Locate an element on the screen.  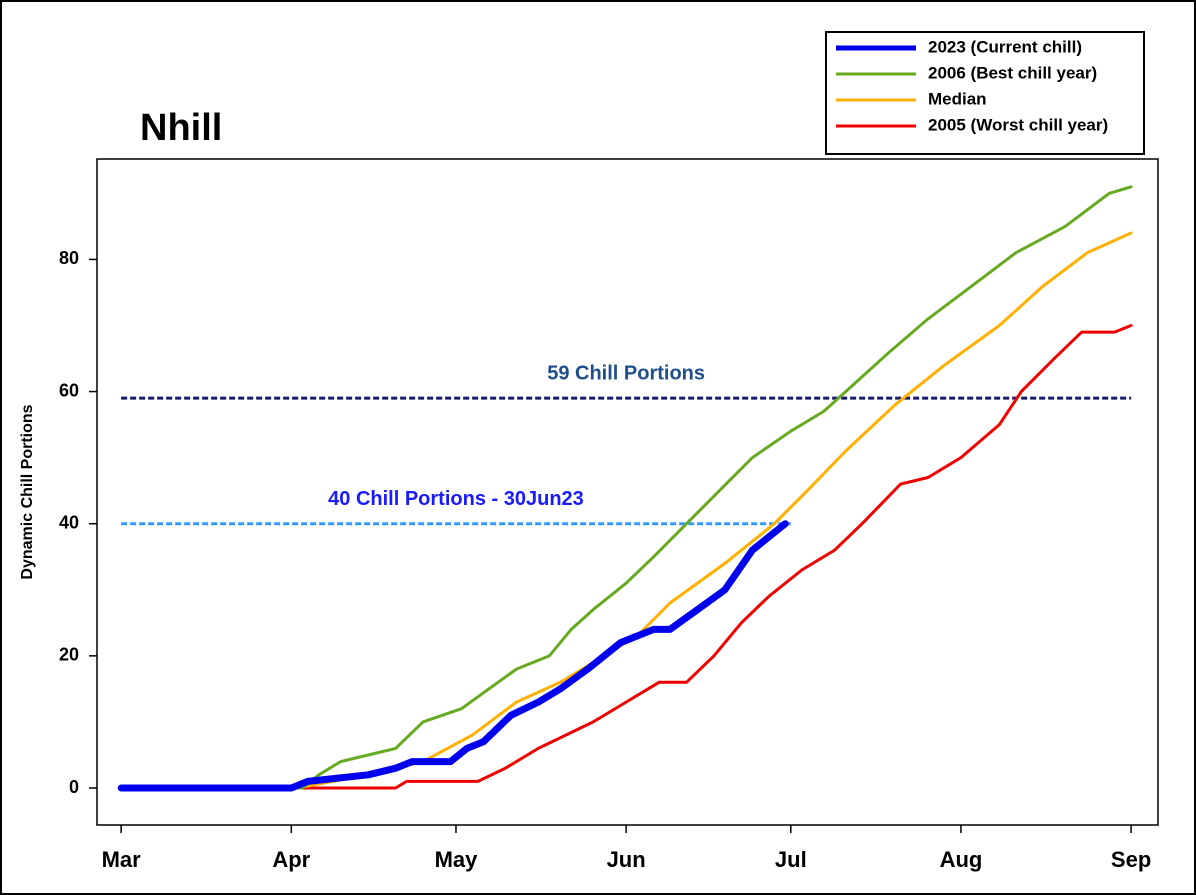
x-tick-label: Jul is located at coordinates (791, 859).